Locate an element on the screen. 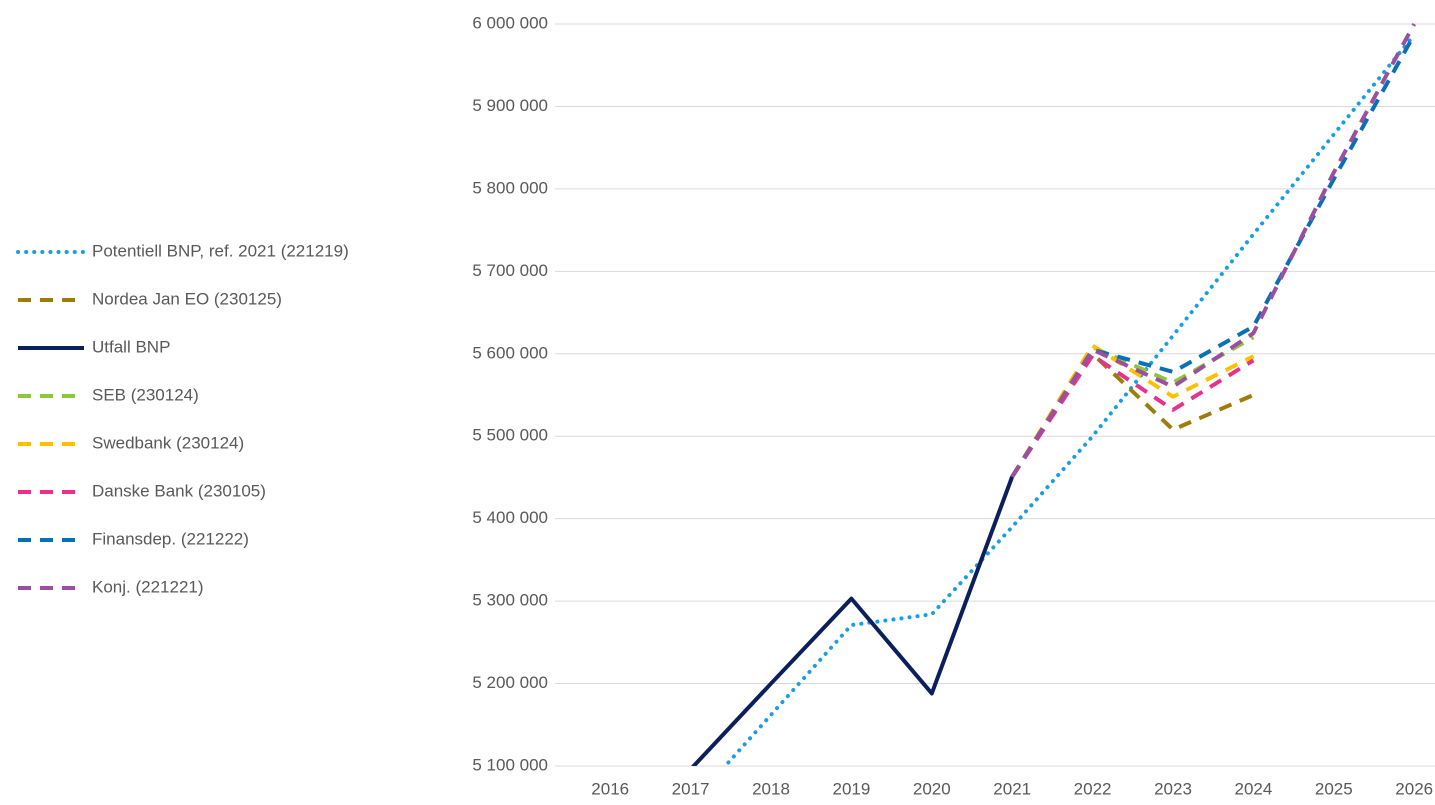 This screenshot has height=805, width=1435. y-tick-label: 5 200 000 is located at coordinates (510, 682).